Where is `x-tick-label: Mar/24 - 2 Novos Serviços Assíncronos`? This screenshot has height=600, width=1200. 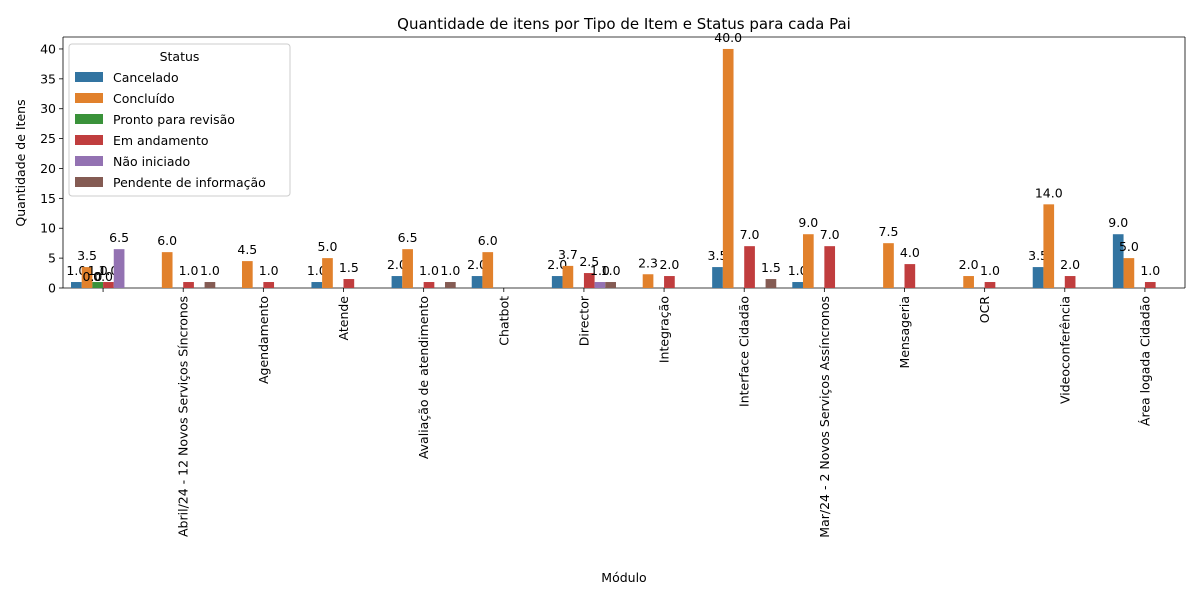 x-tick-label: Mar/24 - 2 Novos Serviços Assíncronos is located at coordinates (824, 417).